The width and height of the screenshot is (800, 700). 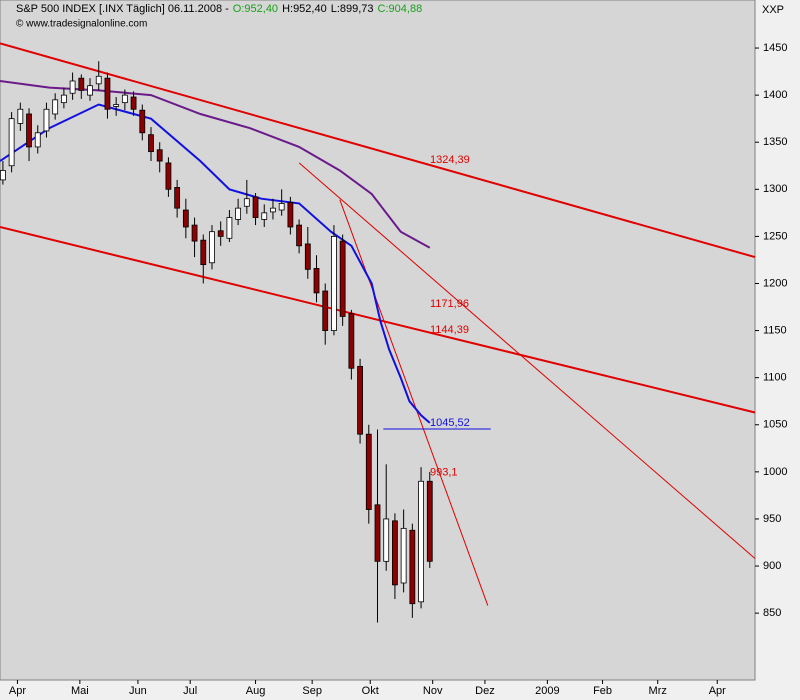 What do you see at coordinates (775, 283) in the screenshot?
I see `y-tick-label: 1200` at bounding box center [775, 283].